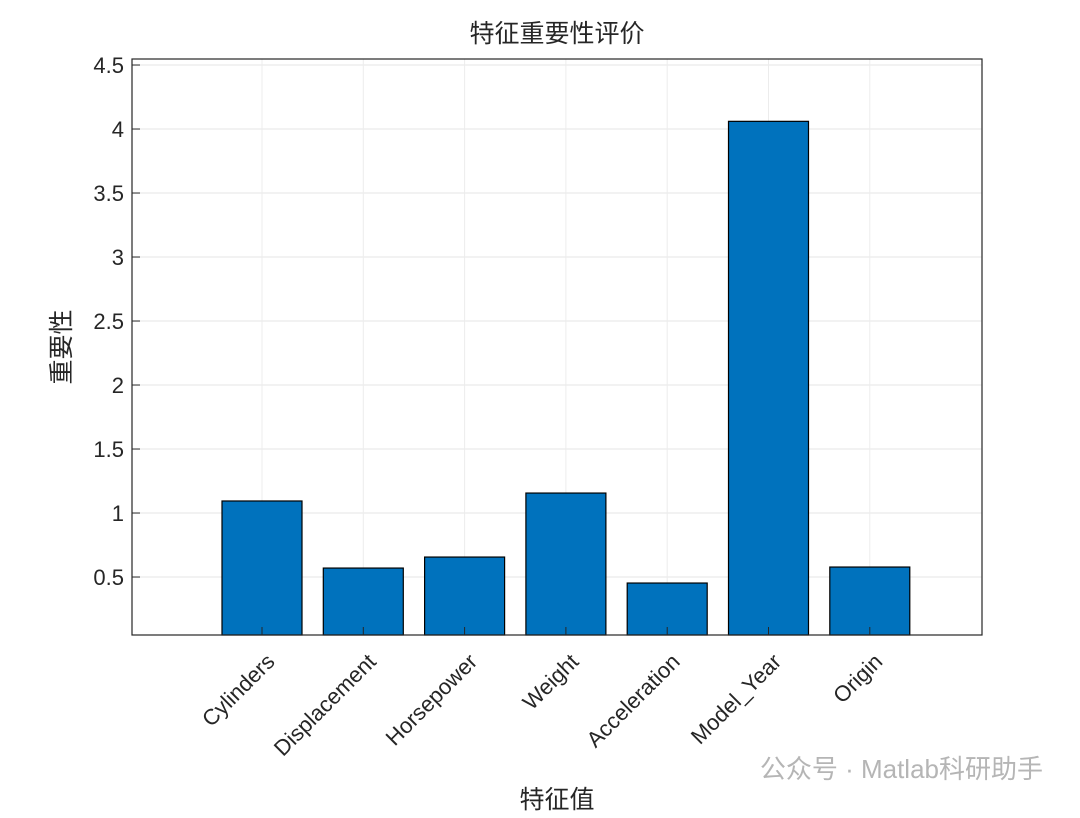 Image resolution: width=1080 pixels, height=818 pixels. Describe the element at coordinates (556, 799) in the screenshot. I see `x-axis-label: 特征值` at that location.